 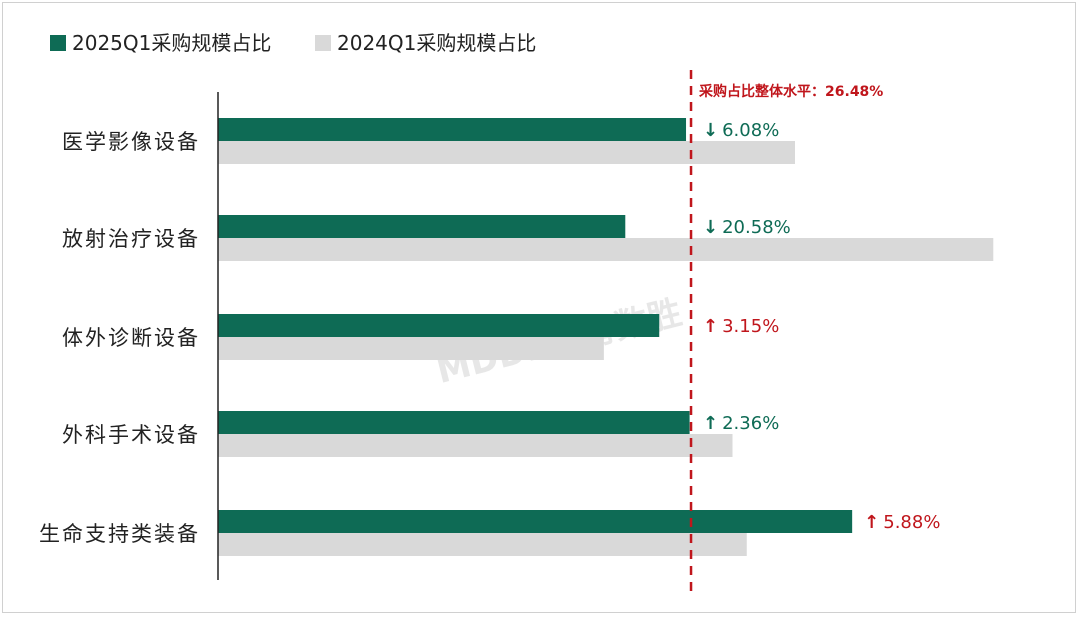 I want to click on category-label-2: 体外诊断设备, so click(x=131, y=338).